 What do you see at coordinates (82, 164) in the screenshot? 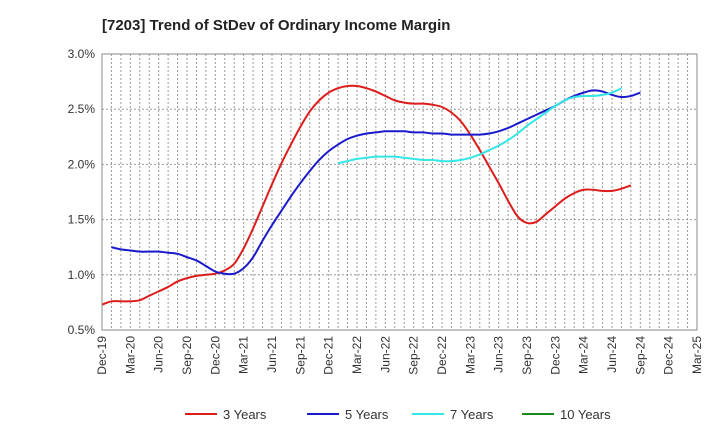
I see `y-tick-label: 2.0%` at bounding box center [82, 164].